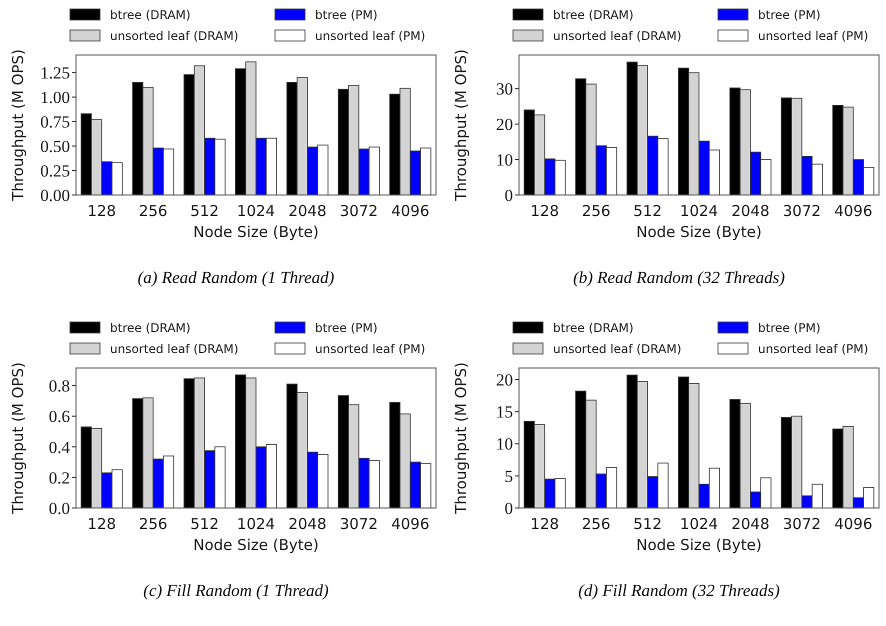  I want to click on text: (a) Read Random (1 Thread), so click(236, 277).